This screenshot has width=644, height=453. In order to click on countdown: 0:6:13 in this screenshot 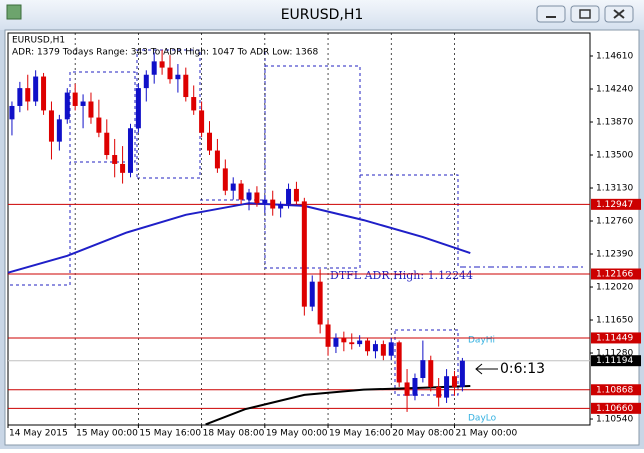, I will do `click(522, 369)`.